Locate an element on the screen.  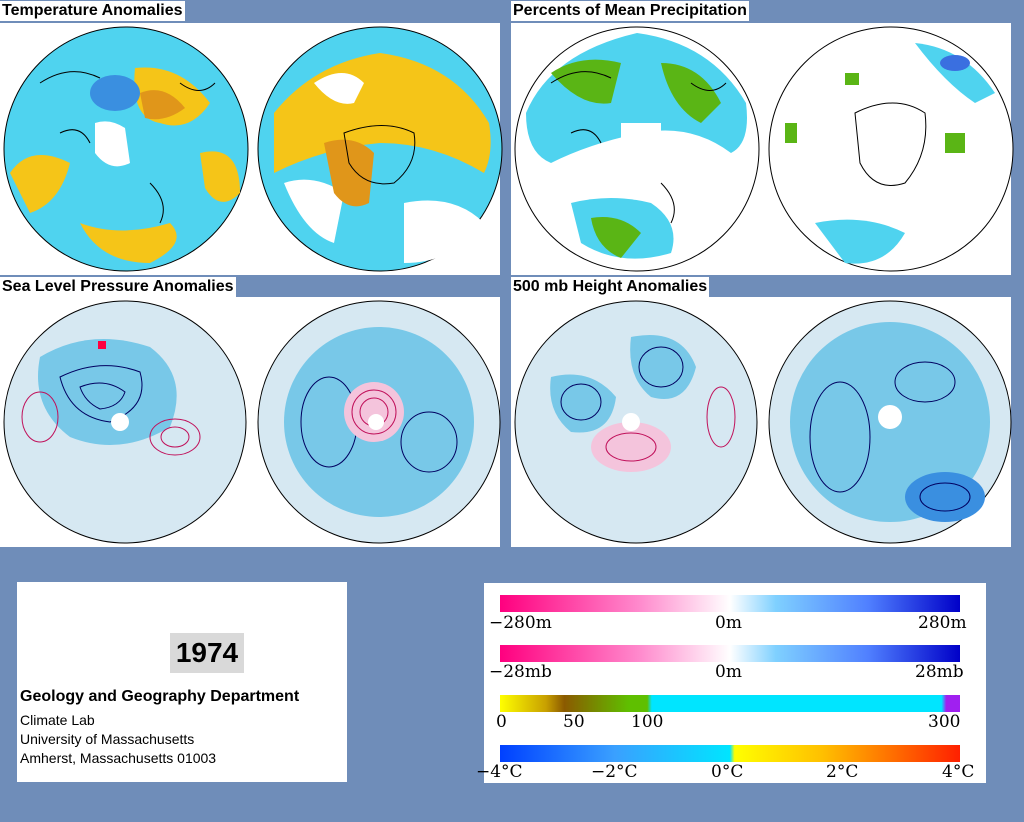
height-globe-south is located at coordinates (890, 422).